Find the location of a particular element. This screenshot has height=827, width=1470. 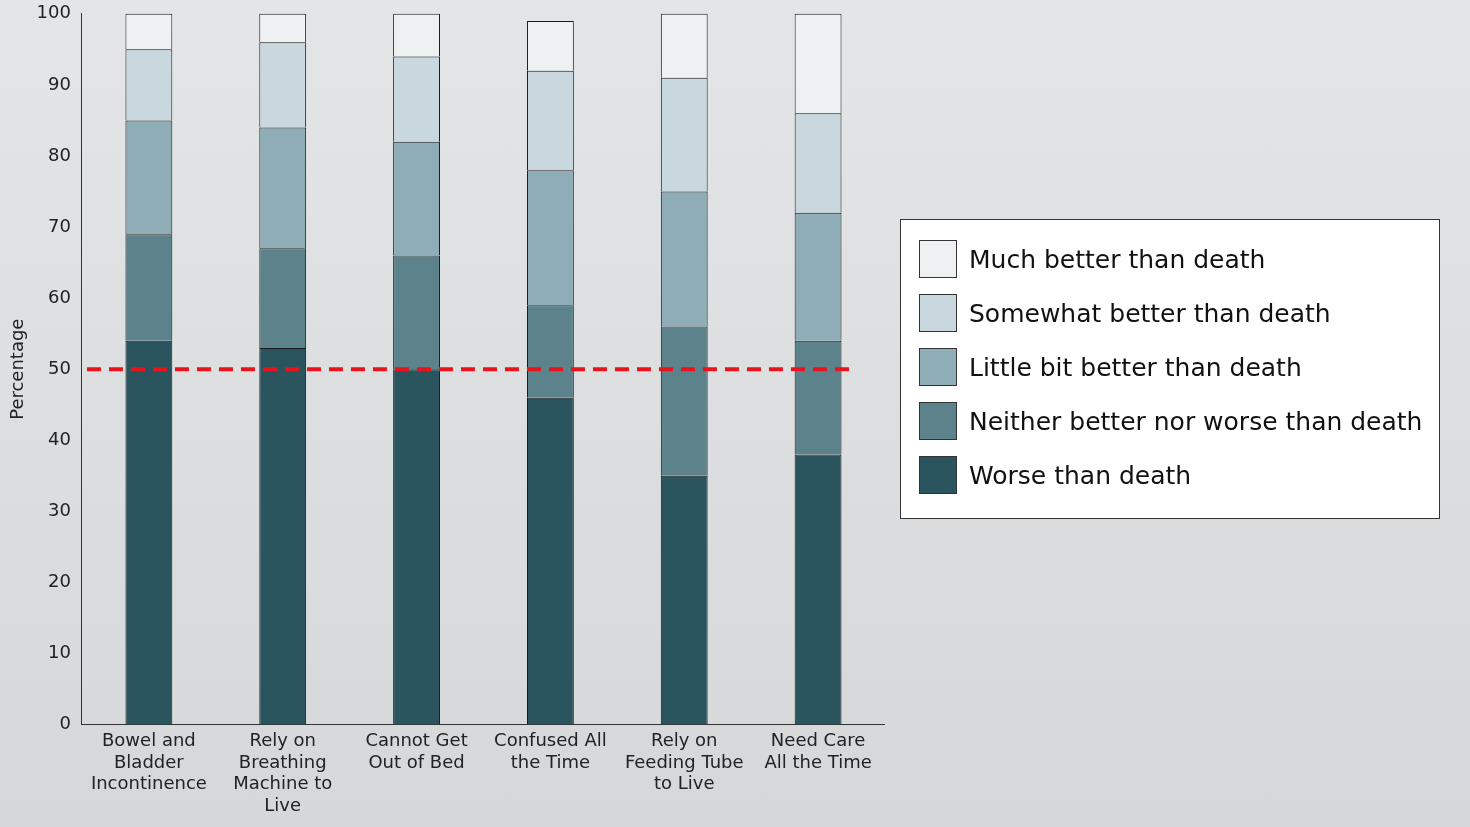

x-tick-label: Confused All the Time is located at coordinates (550, 750).